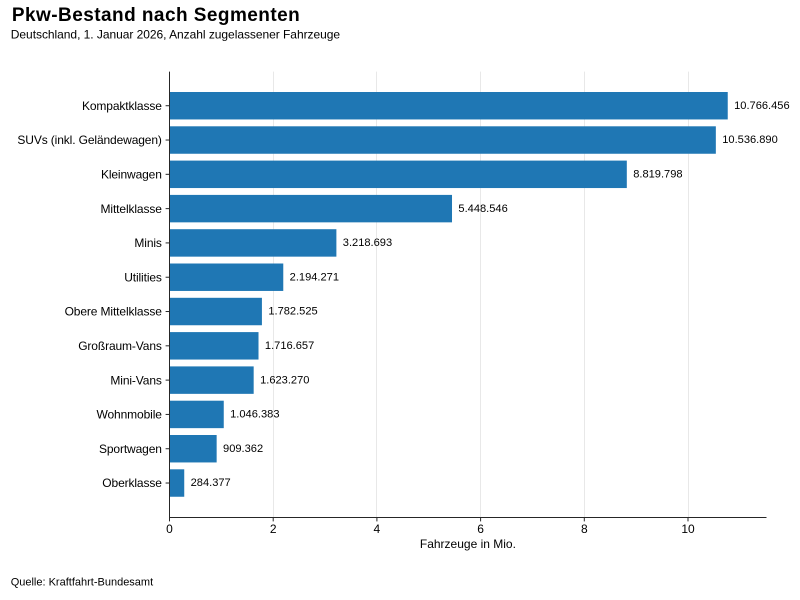 The width and height of the screenshot is (800, 600). I want to click on svg-text: 10.536.890, so click(750, 140).